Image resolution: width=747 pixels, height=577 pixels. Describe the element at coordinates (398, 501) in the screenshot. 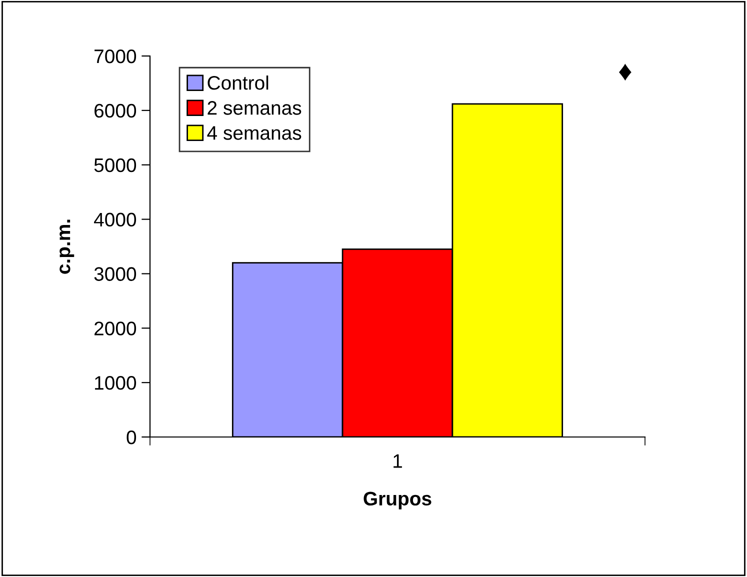

I see `x-axis-title: Grupos` at that location.